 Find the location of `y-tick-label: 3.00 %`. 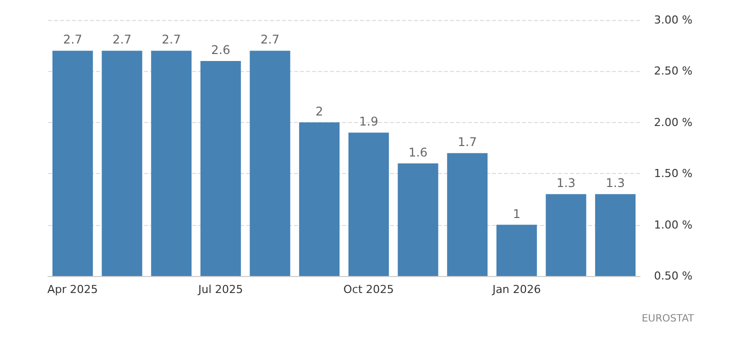

y-tick-label: 3.00 % is located at coordinates (673, 20).